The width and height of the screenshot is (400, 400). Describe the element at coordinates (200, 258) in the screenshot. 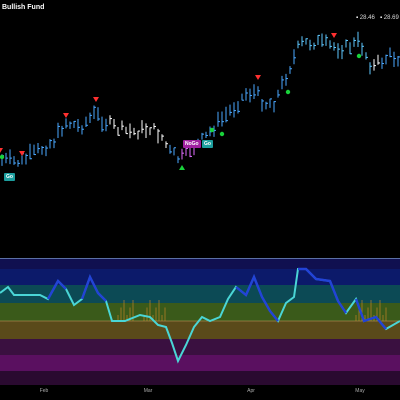

I see `panel-divider` at that location.